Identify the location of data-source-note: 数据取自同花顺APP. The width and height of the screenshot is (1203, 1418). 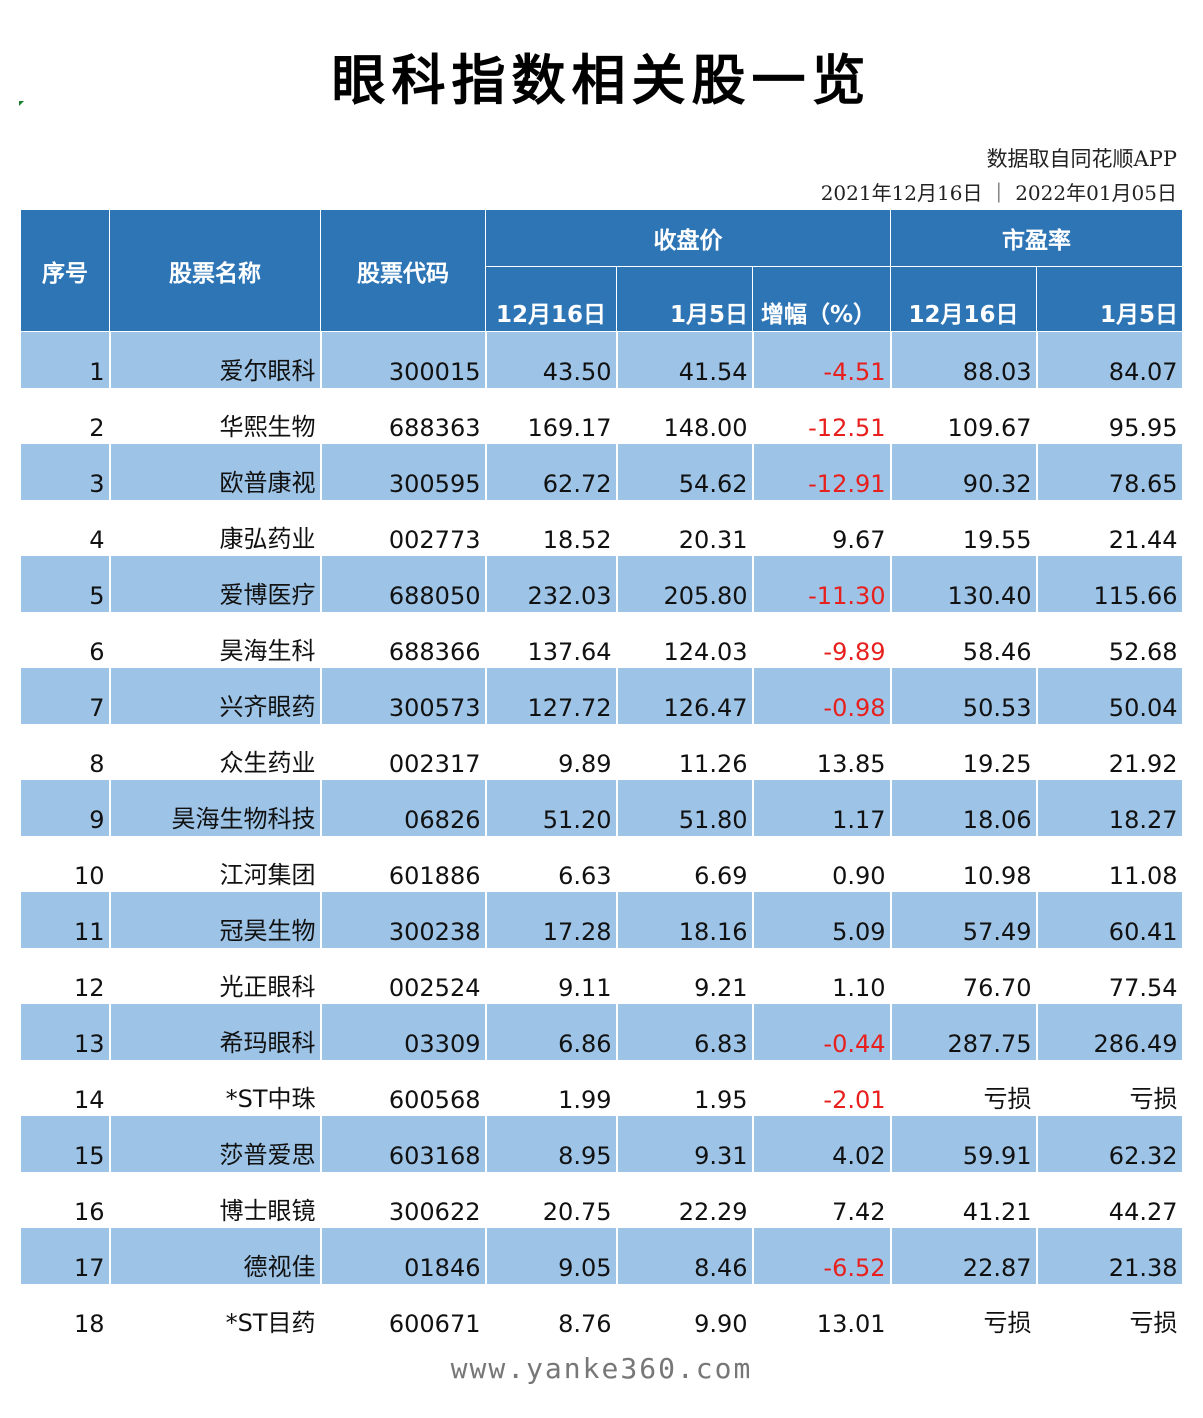
(1081, 159).